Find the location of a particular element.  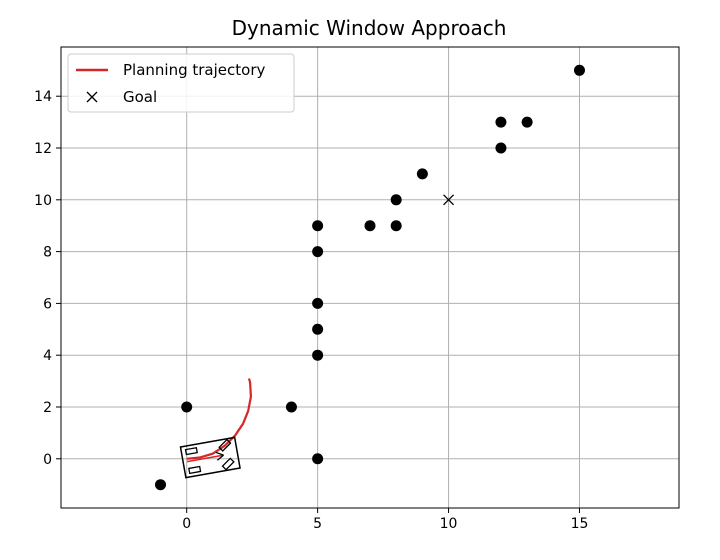

goal-marker is located at coordinates (449, 200).